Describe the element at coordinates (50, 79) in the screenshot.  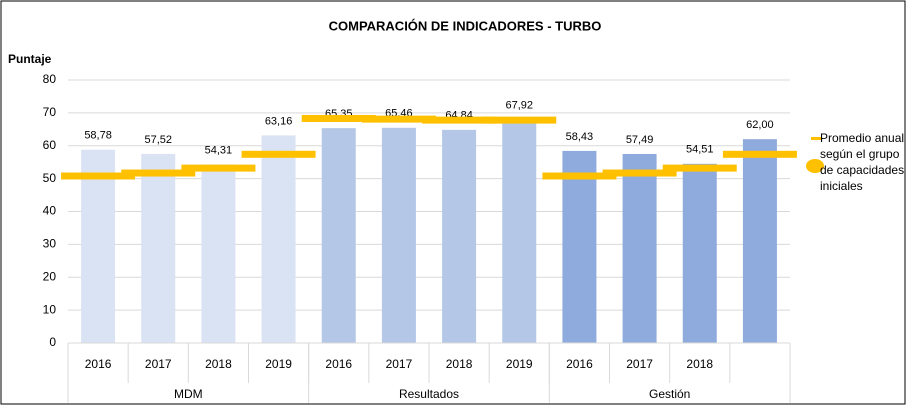
I see `y-tick-label: 80` at that location.